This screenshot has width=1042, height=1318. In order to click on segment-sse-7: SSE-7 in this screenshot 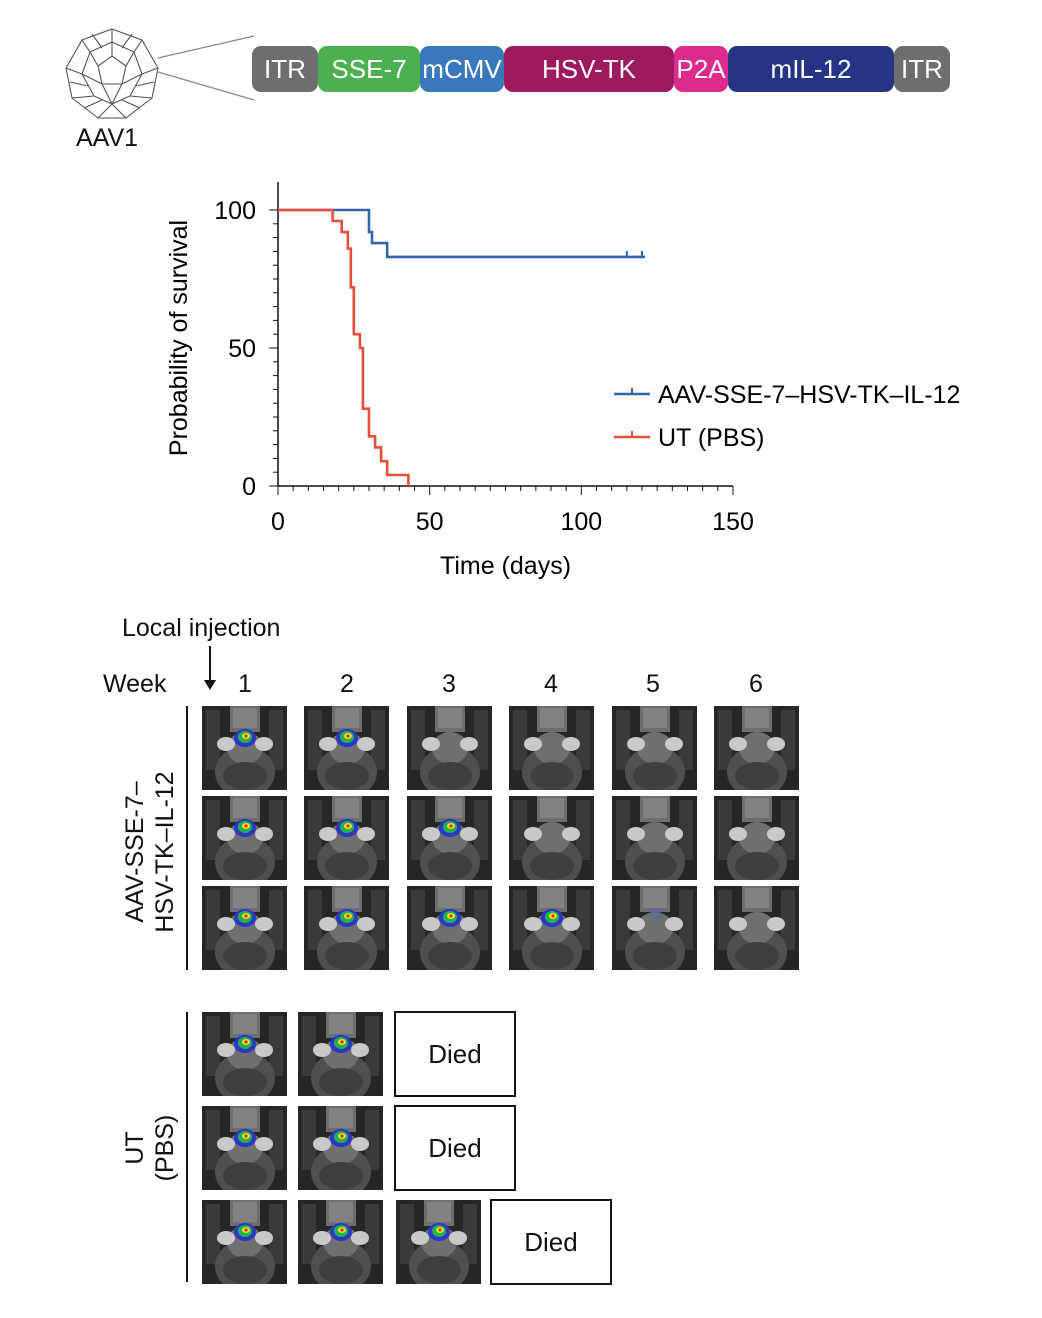, I will do `click(369, 69)`.